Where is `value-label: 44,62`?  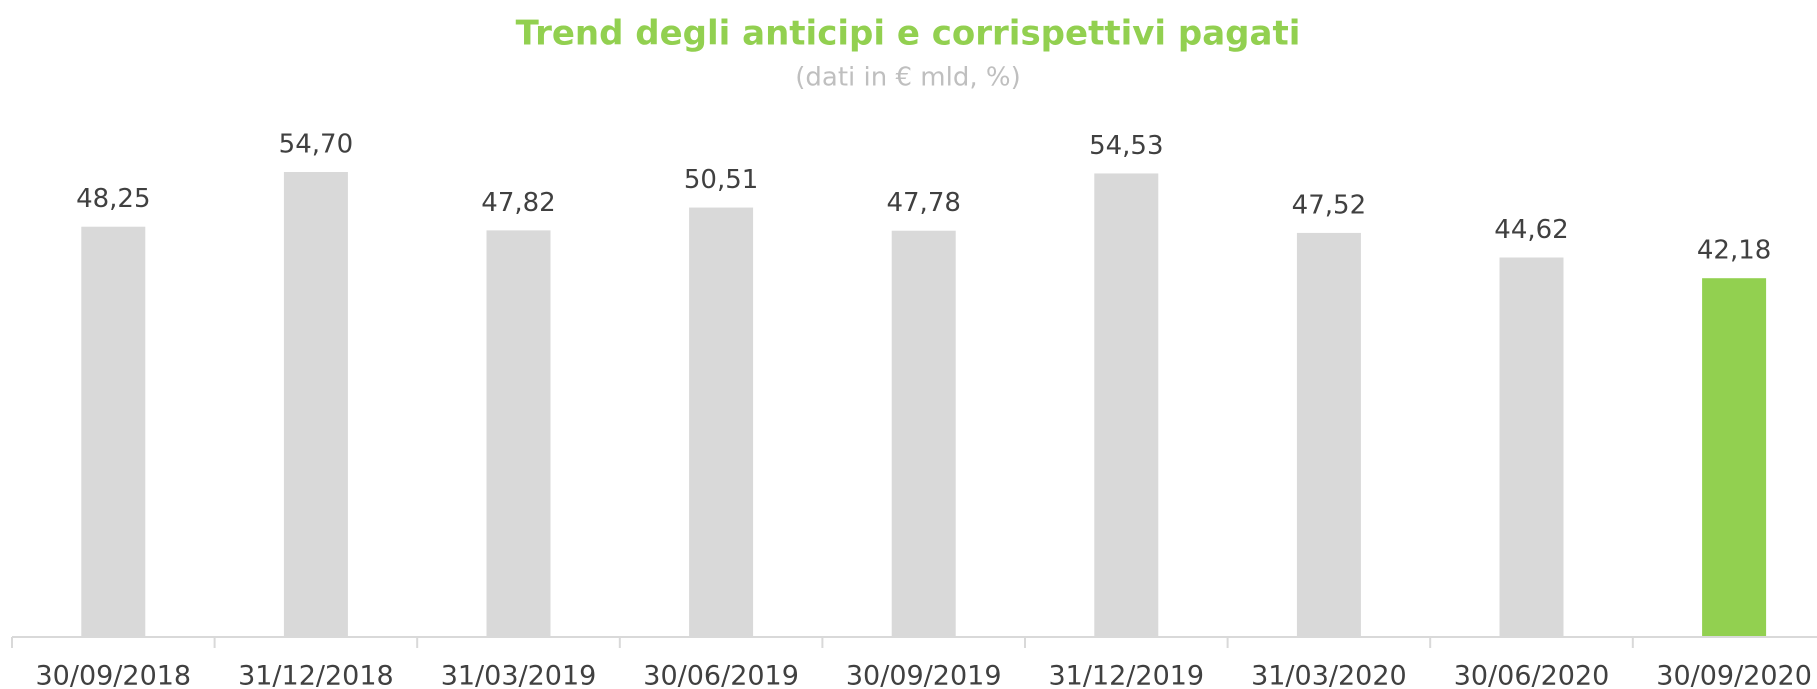
value-label: 44,62 is located at coordinates (1531, 230).